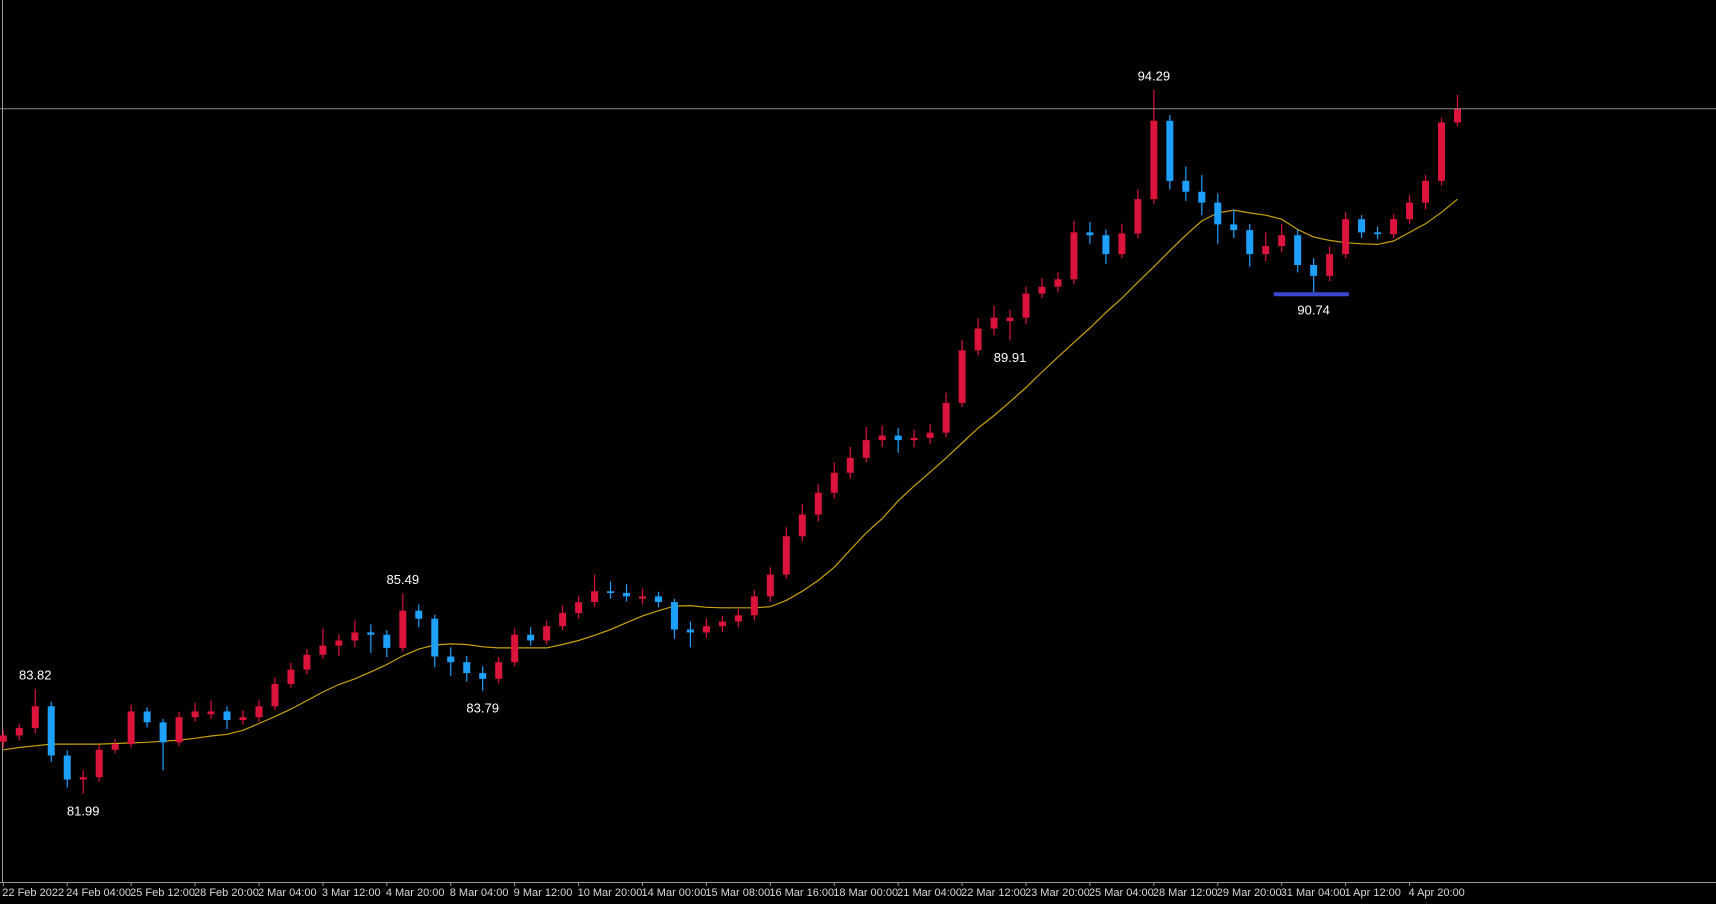 The width and height of the screenshot is (1716, 904). Describe the element at coordinates (403, 579) in the screenshot. I see `high-label: 85.49` at that location.